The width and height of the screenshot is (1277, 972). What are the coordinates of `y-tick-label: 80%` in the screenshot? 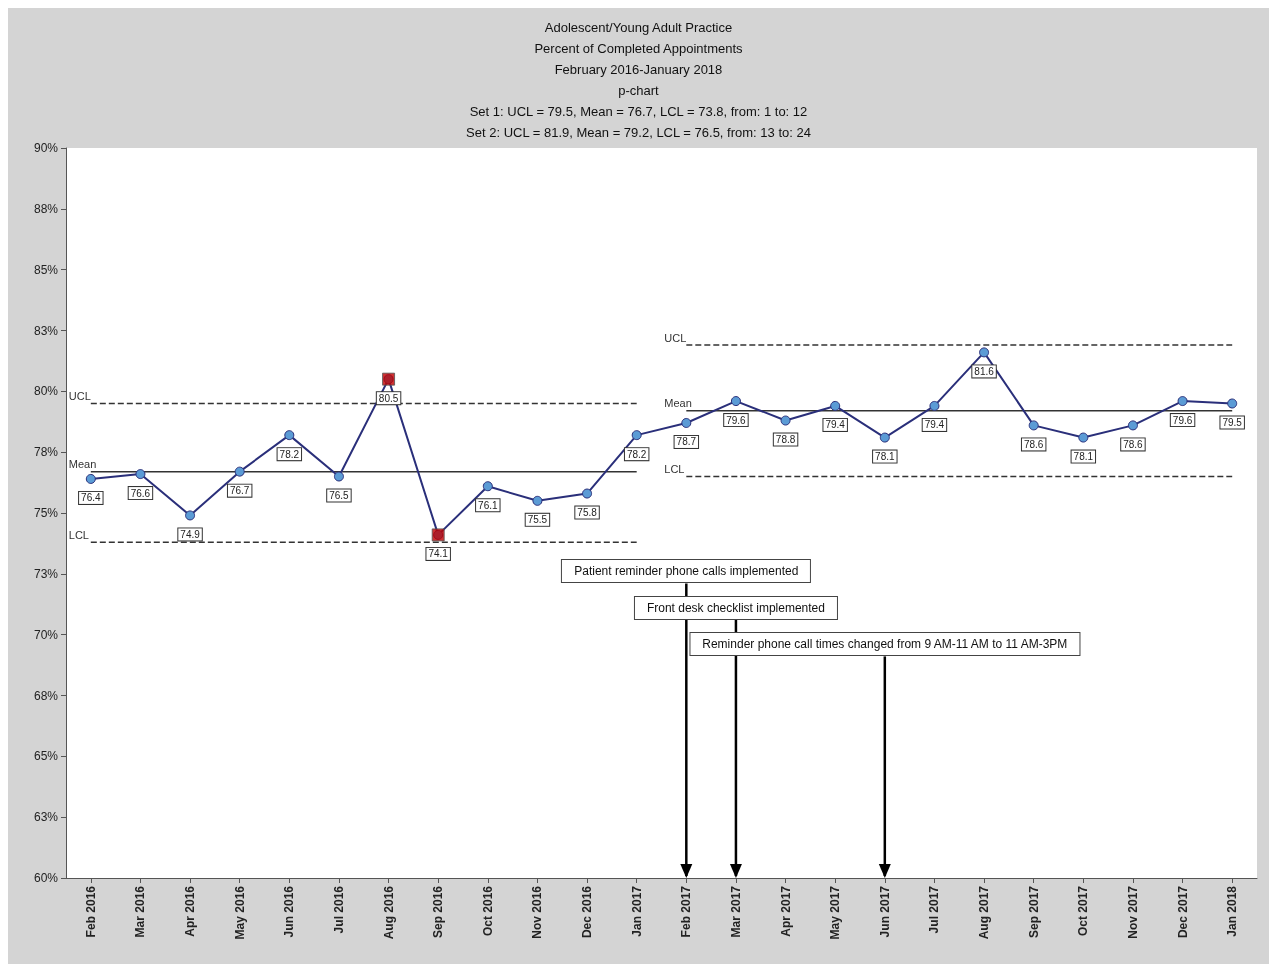 It's located at (46, 391).